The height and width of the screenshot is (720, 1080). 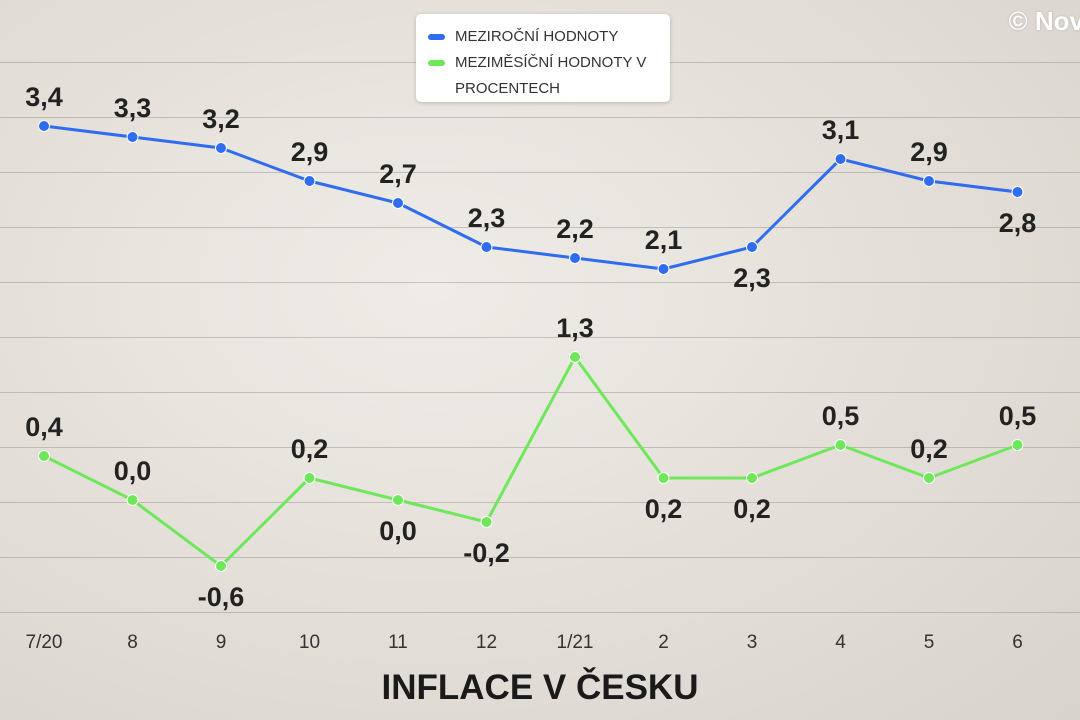 I want to click on x-tick-label: 9, so click(x=221, y=642).